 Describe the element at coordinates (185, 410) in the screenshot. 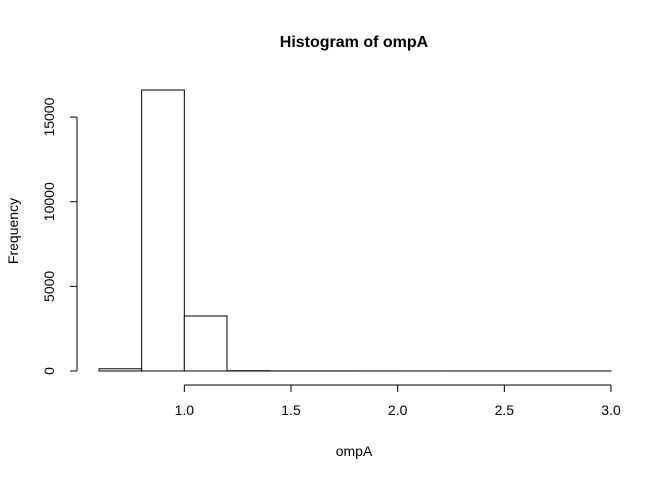

I see `x-tick-label: 1.0` at that location.